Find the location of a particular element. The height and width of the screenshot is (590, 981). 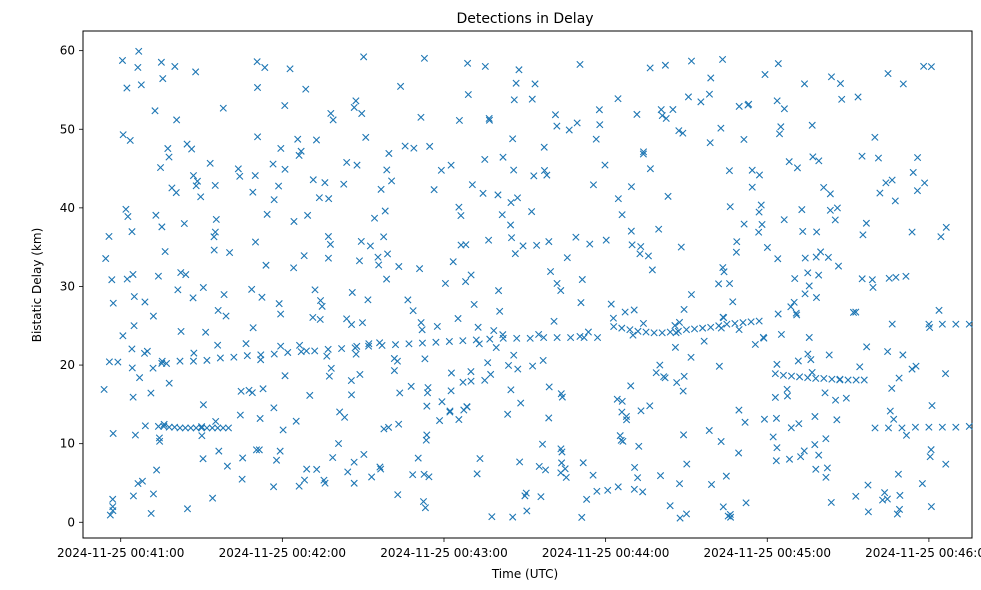

y-tick-label: 50 is located at coordinates (67, 129).